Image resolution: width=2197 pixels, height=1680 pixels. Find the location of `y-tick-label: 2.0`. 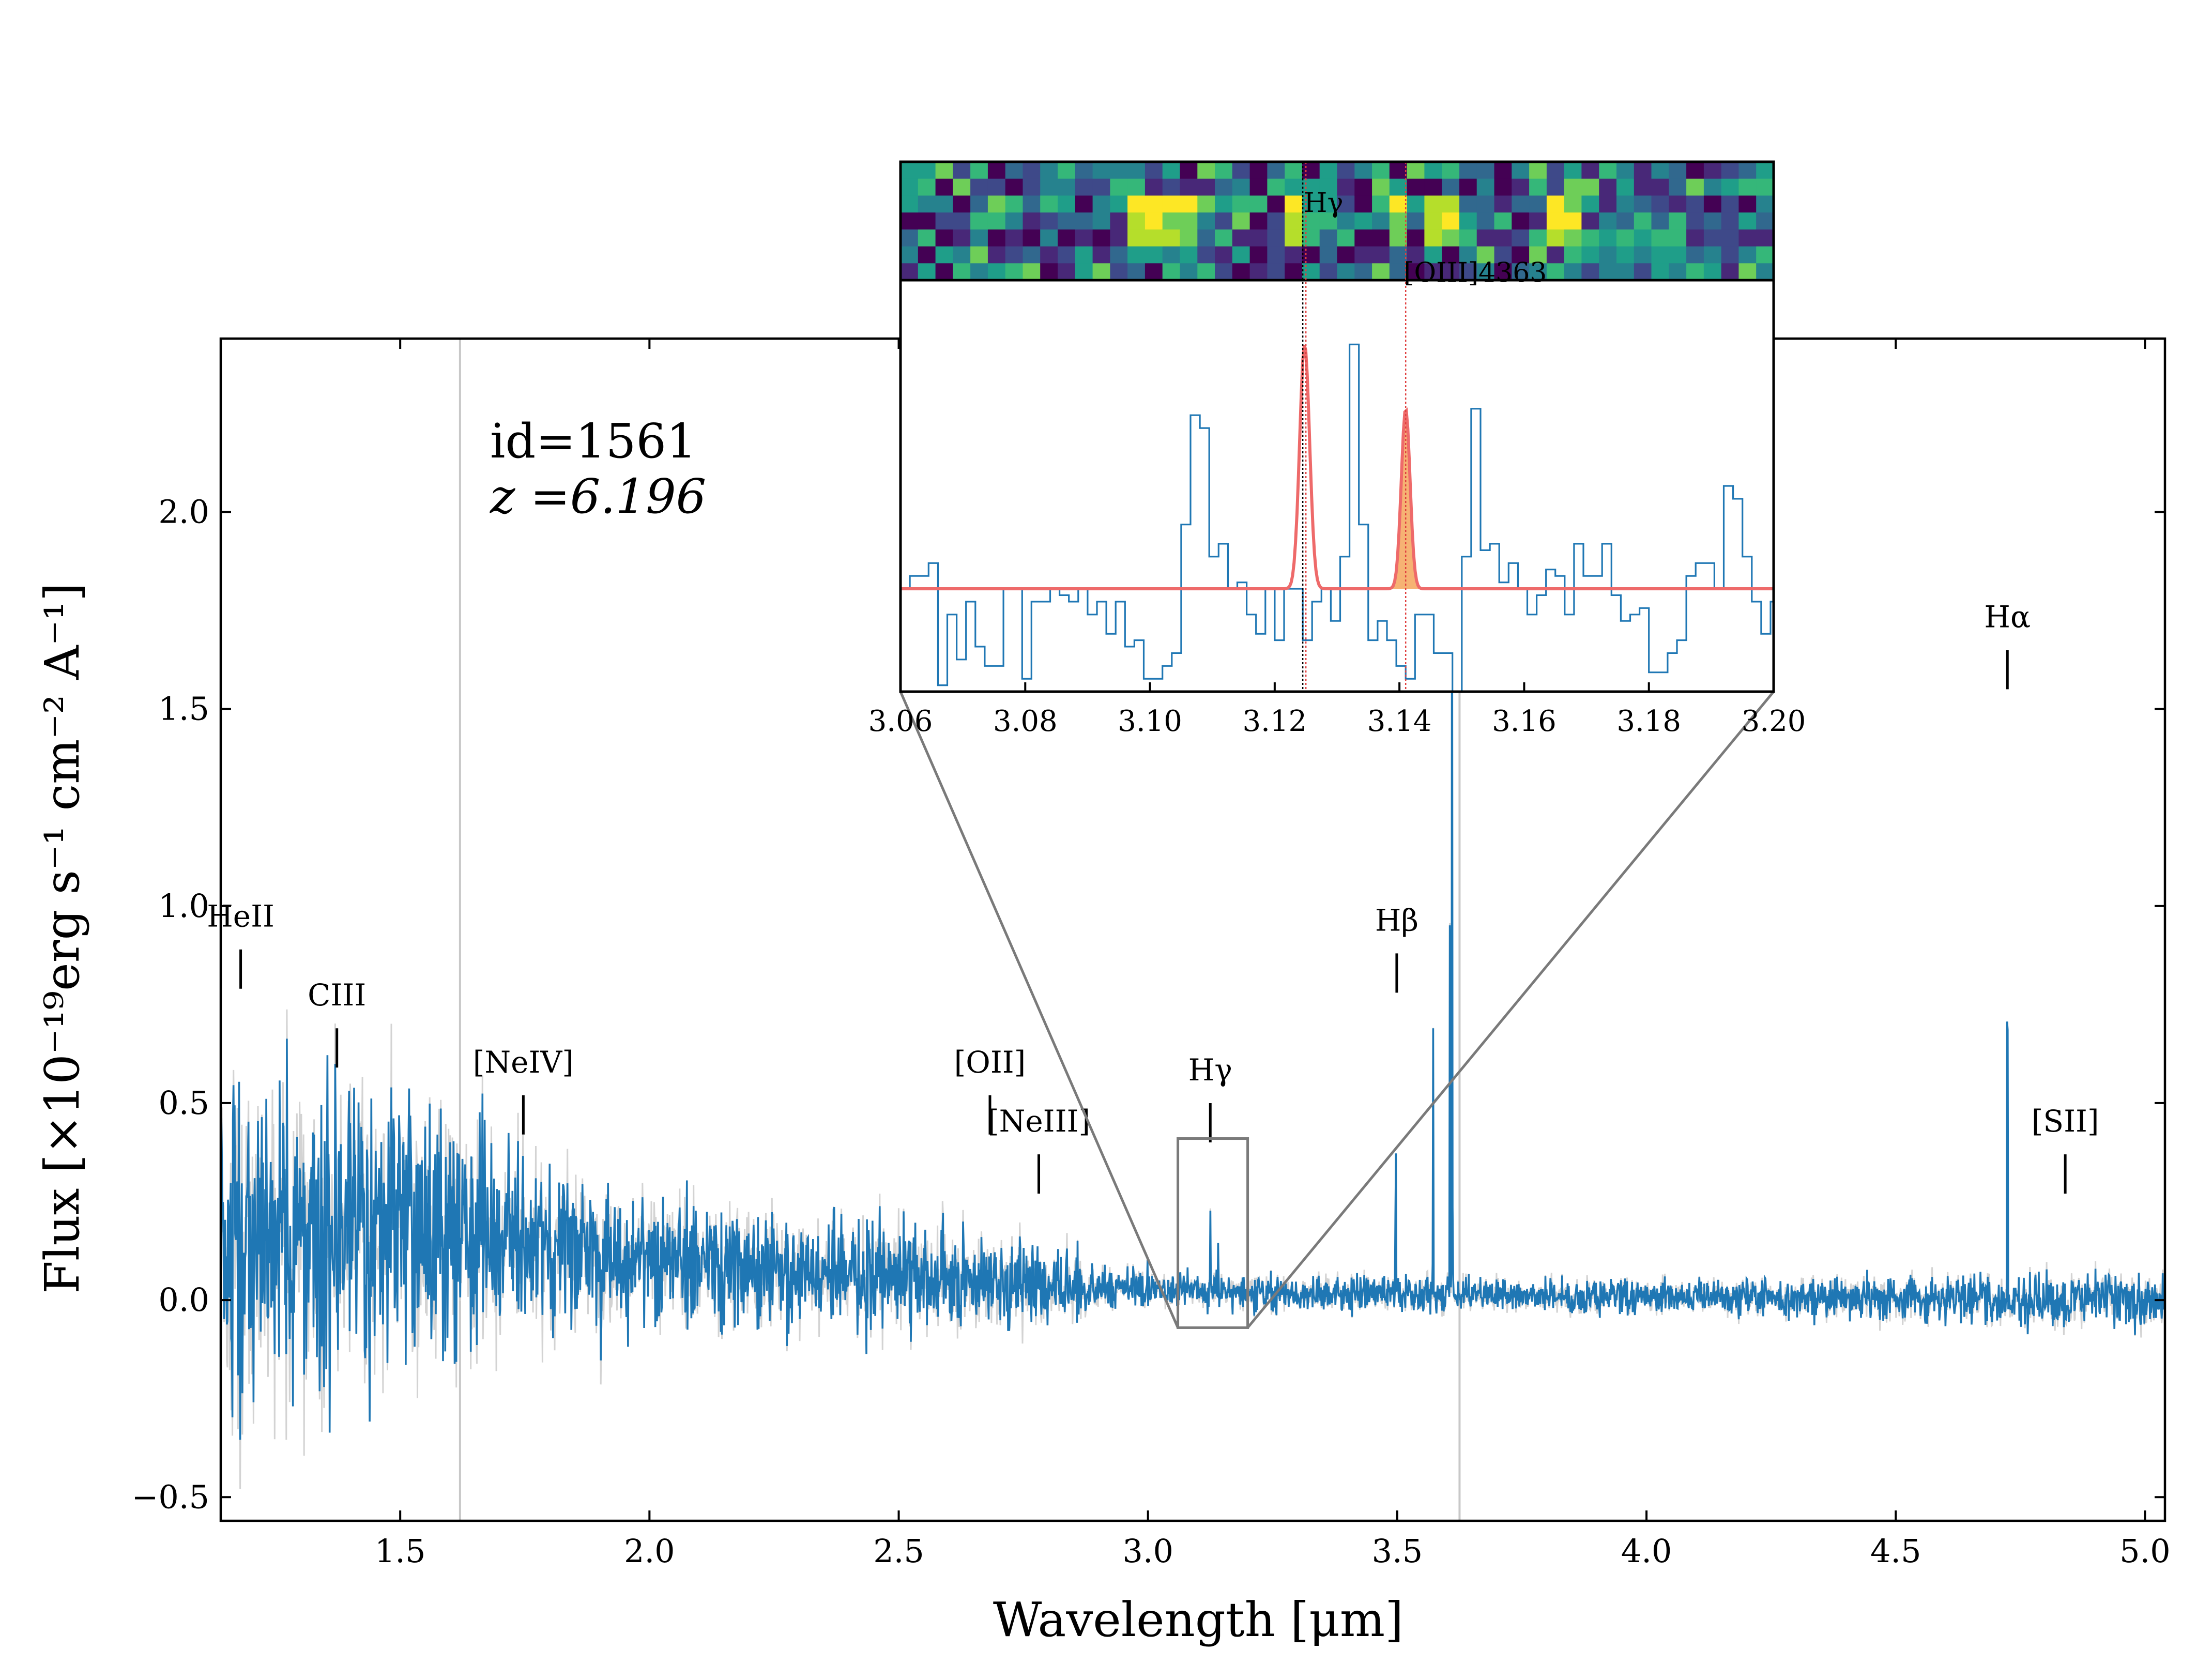

y-tick-label: 2.0 is located at coordinates (183, 511).